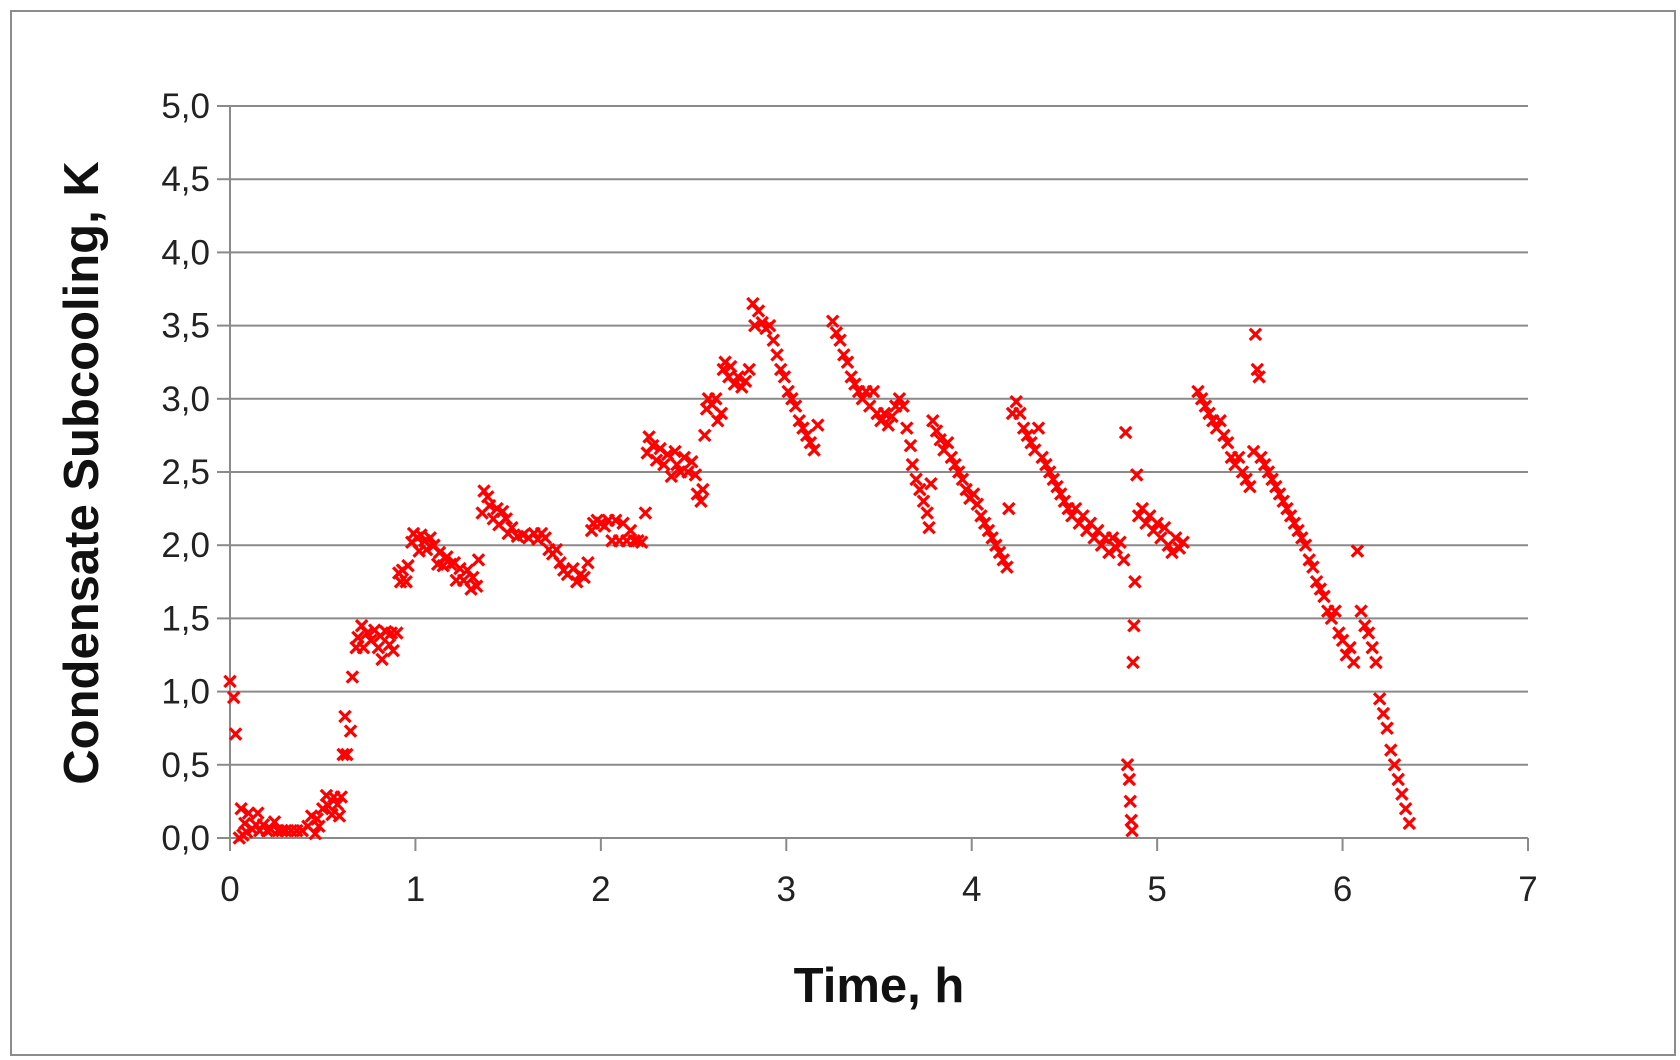 This screenshot has width=1680, height=1060. Describe the element at coordinates (185, 179) in the screenshot. I see `y-tick-label: 4,5` at that location.